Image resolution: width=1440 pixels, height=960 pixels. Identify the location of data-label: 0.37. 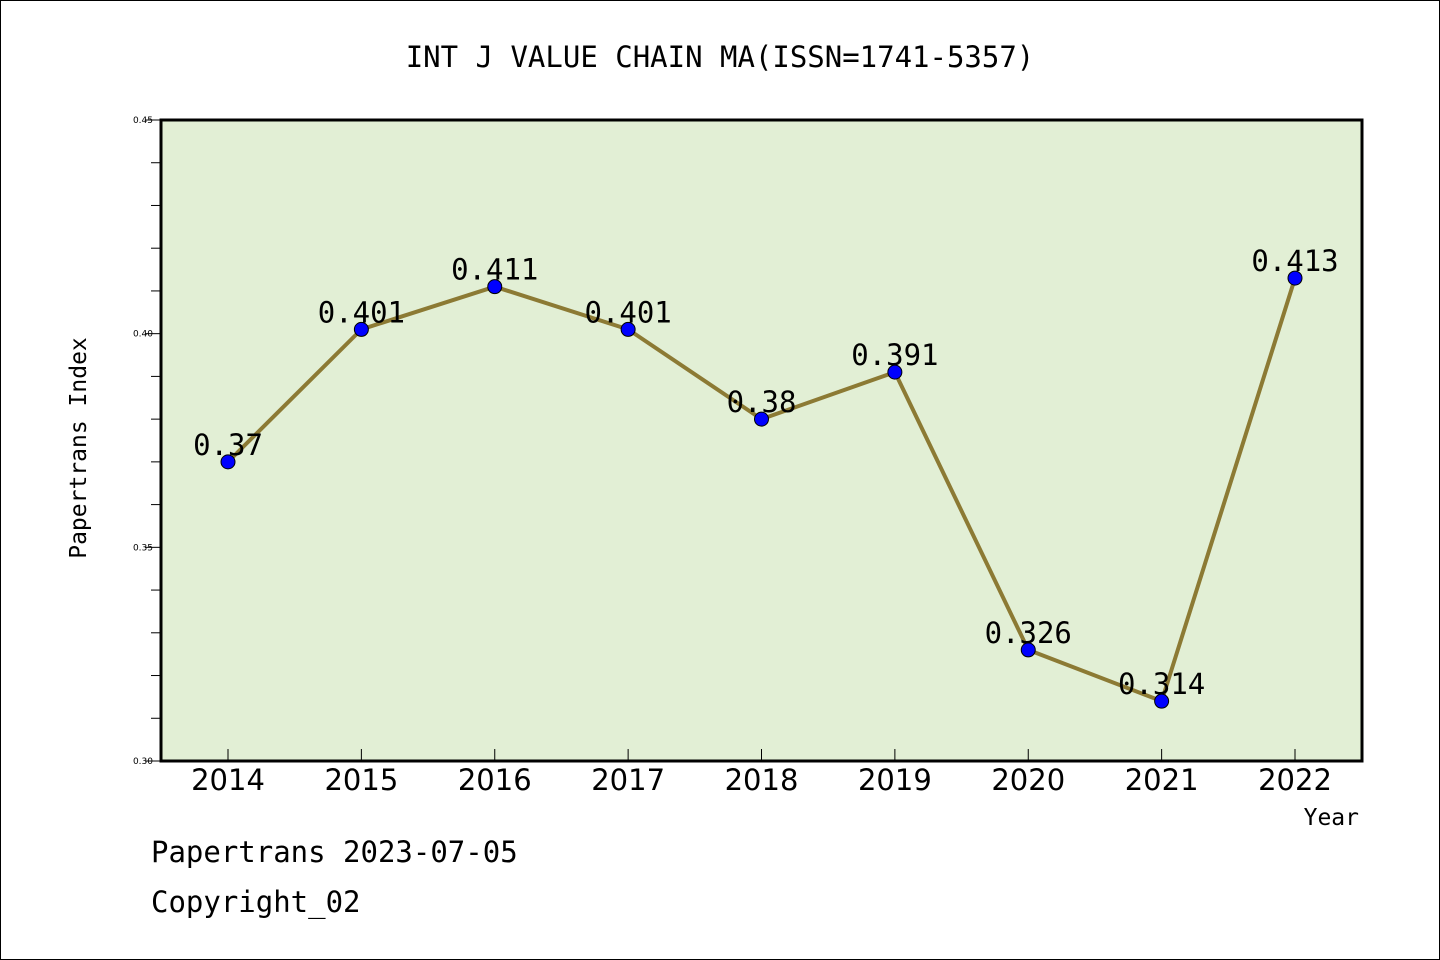
(228, 445).